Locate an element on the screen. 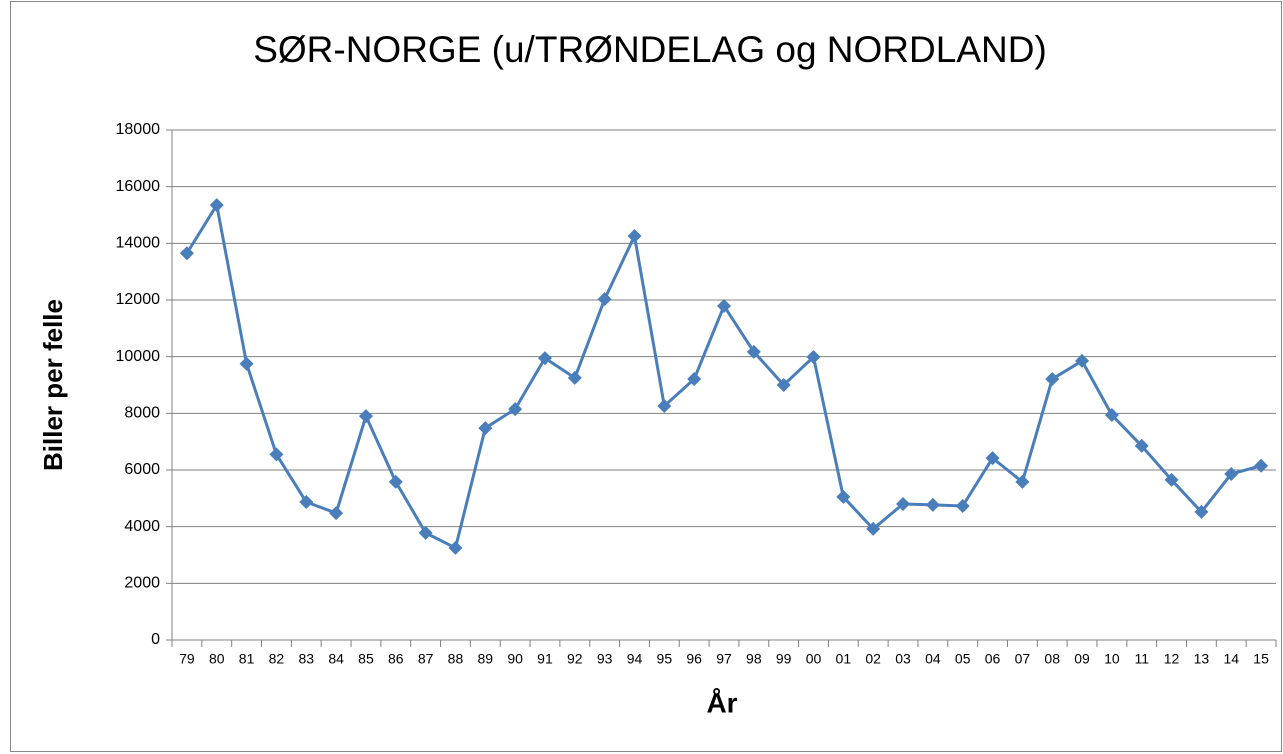 Image resolution: width=1283 pixels, height=754 pixels. x-tick-label: 04 is located at coordinates (933, 659).